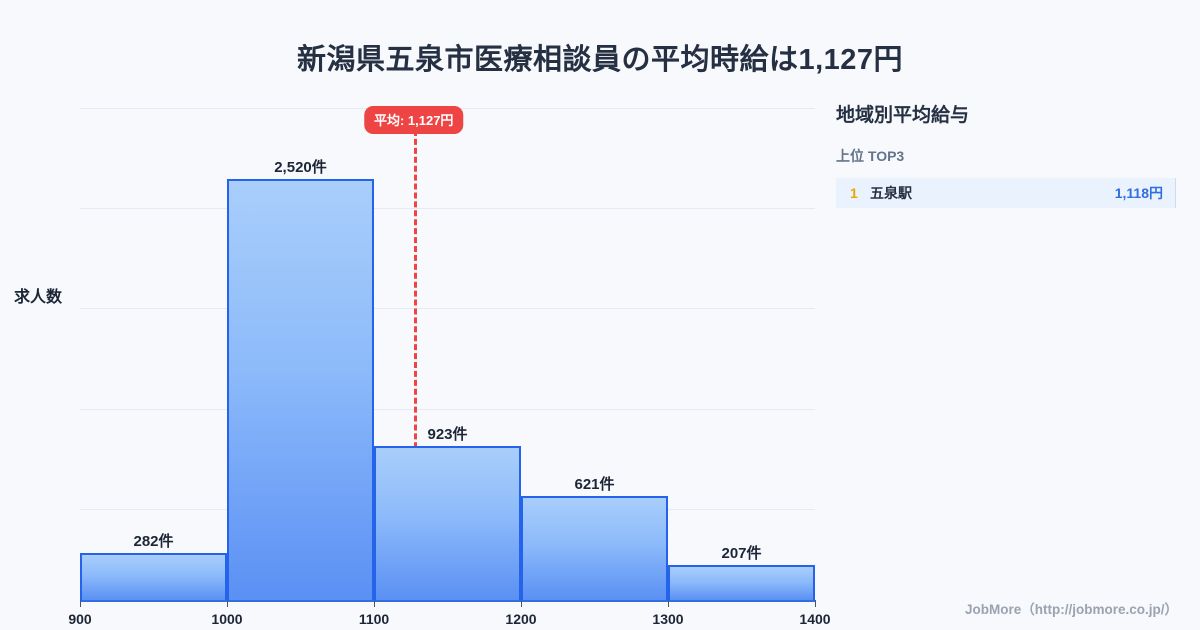 This screenshot has height=630, width=1200. Describe the element at coordinates (447, 434) in the screenshot. I see `bar-value-label: 923件` at that location.